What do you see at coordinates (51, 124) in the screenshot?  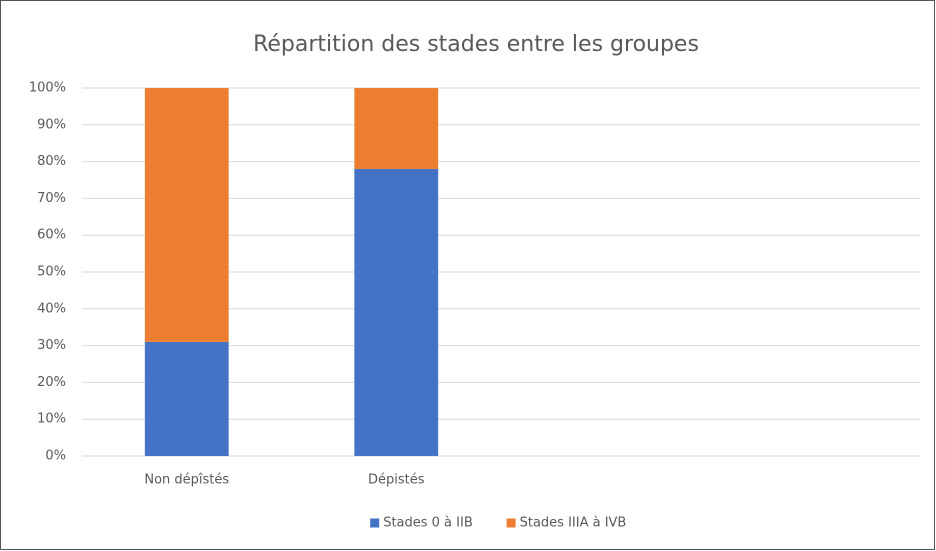 I see `y-tick-label: 90%` at bounding box center [51, 124].